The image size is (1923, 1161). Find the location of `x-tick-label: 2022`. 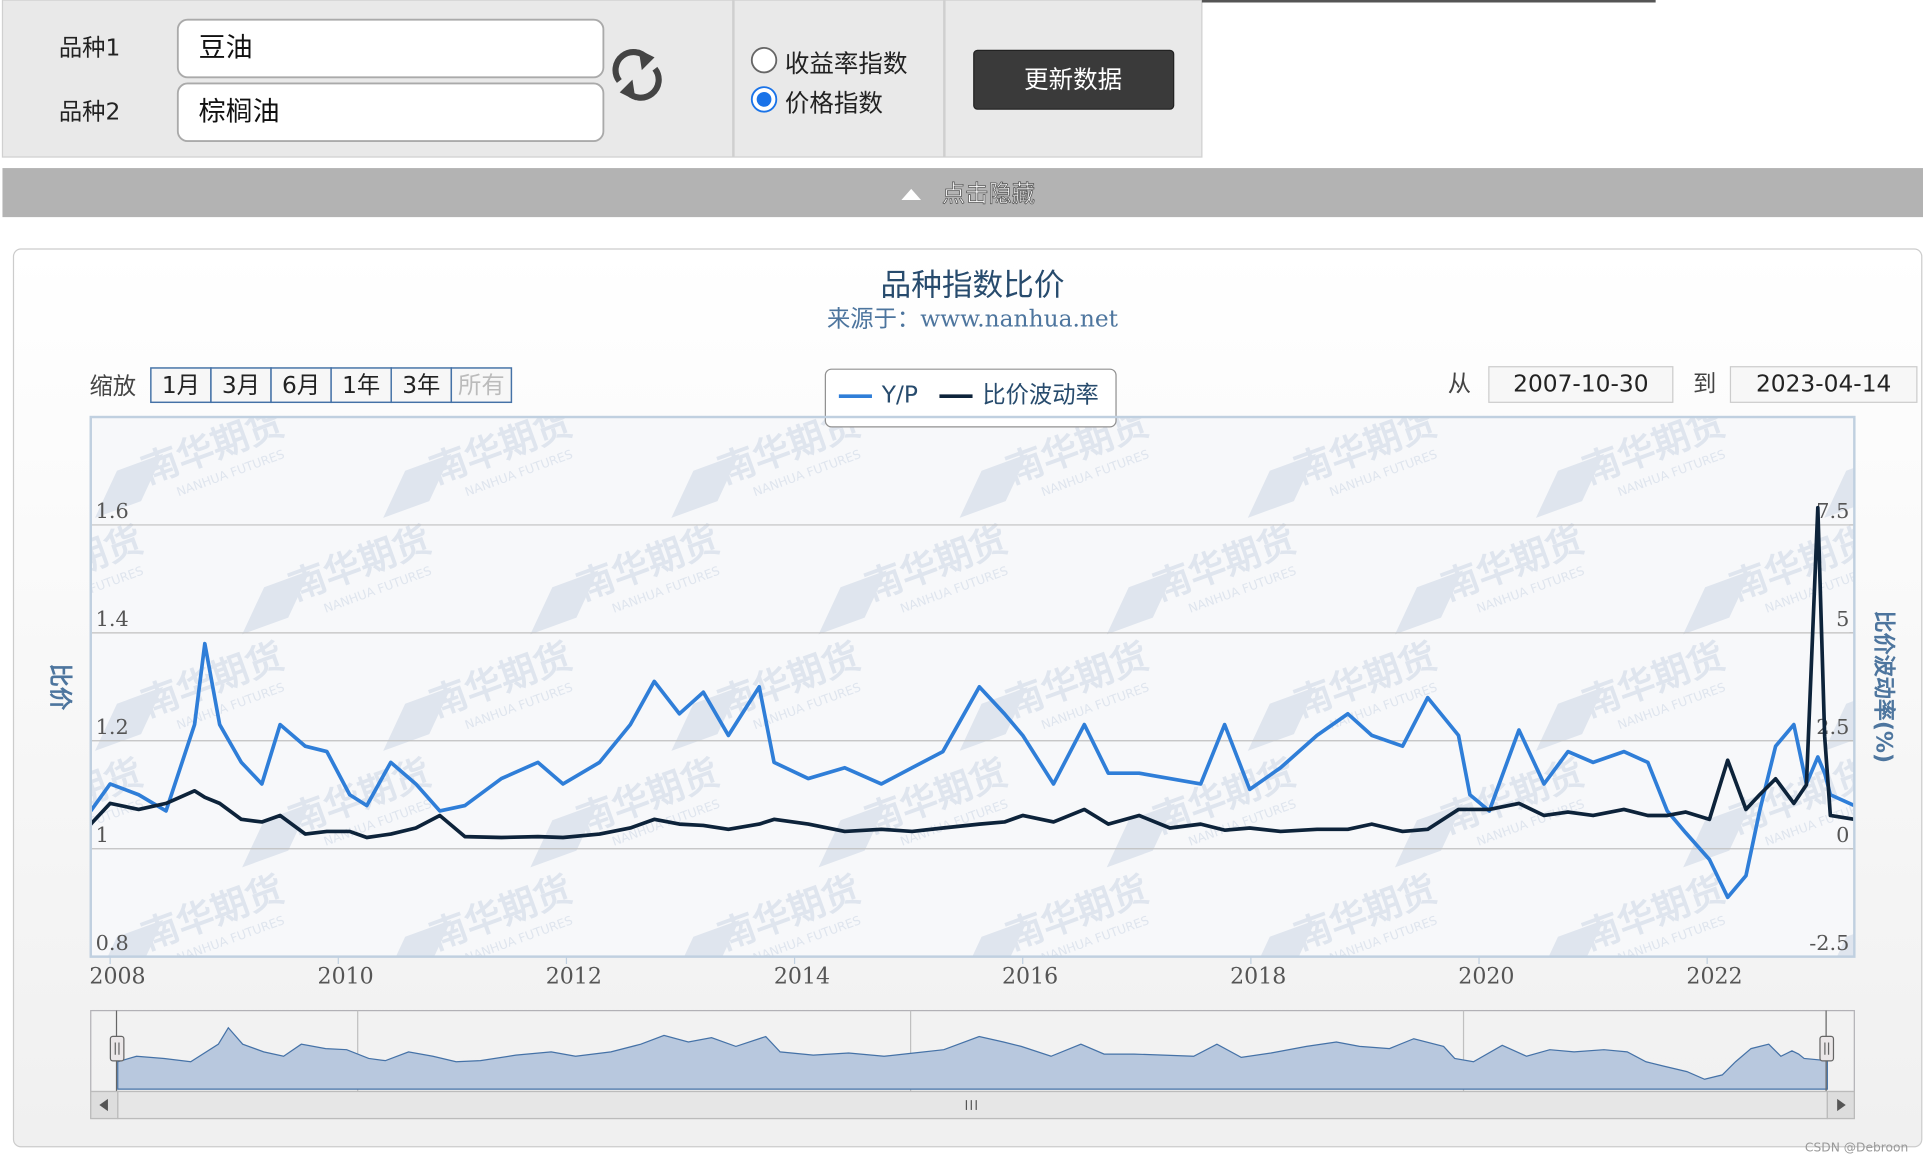

x-tick-label: 2022 is located at coordinates (1714, 976).